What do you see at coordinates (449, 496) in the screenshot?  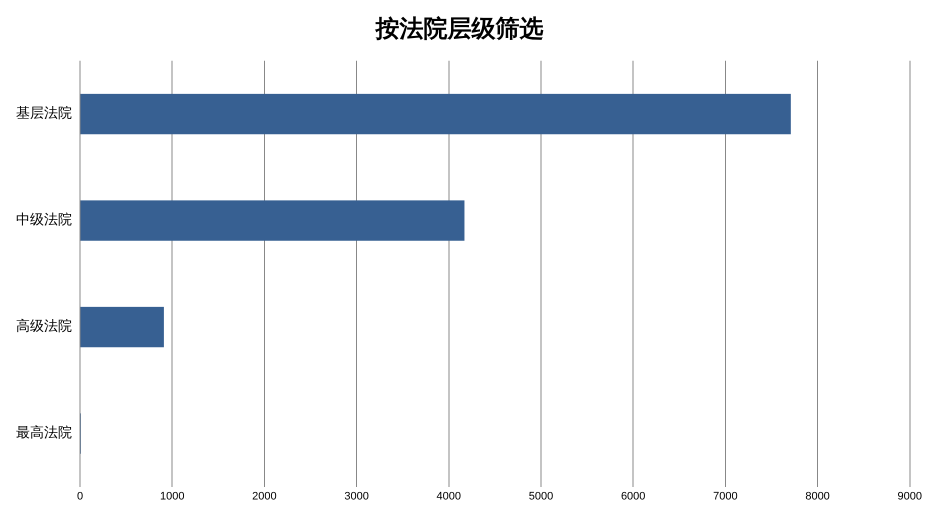 I see `x-tick-label: 4000` at bounding box center [449, 496].